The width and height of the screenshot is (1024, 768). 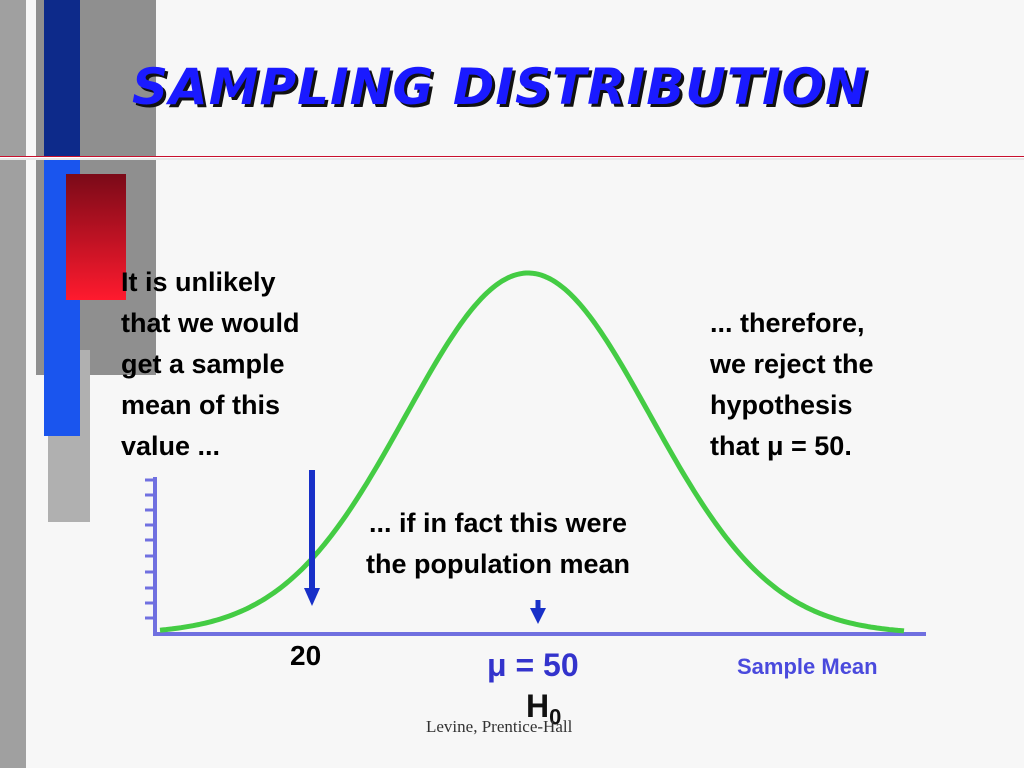 What do you see at coordinates (13, 384) in the screenshot?
I see `decor-bar-dark-gray` at bounding box center [13, 384].